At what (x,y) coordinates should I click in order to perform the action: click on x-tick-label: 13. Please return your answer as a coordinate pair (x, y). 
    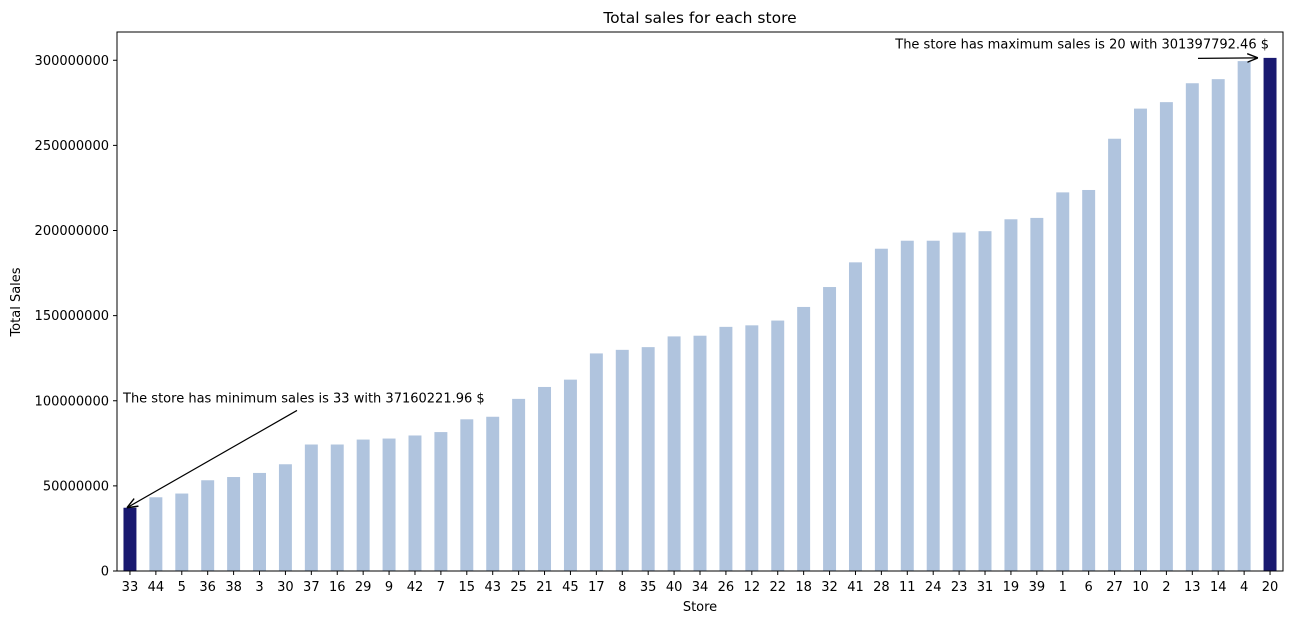
    Looking at the image, I should click on (1192, 587).